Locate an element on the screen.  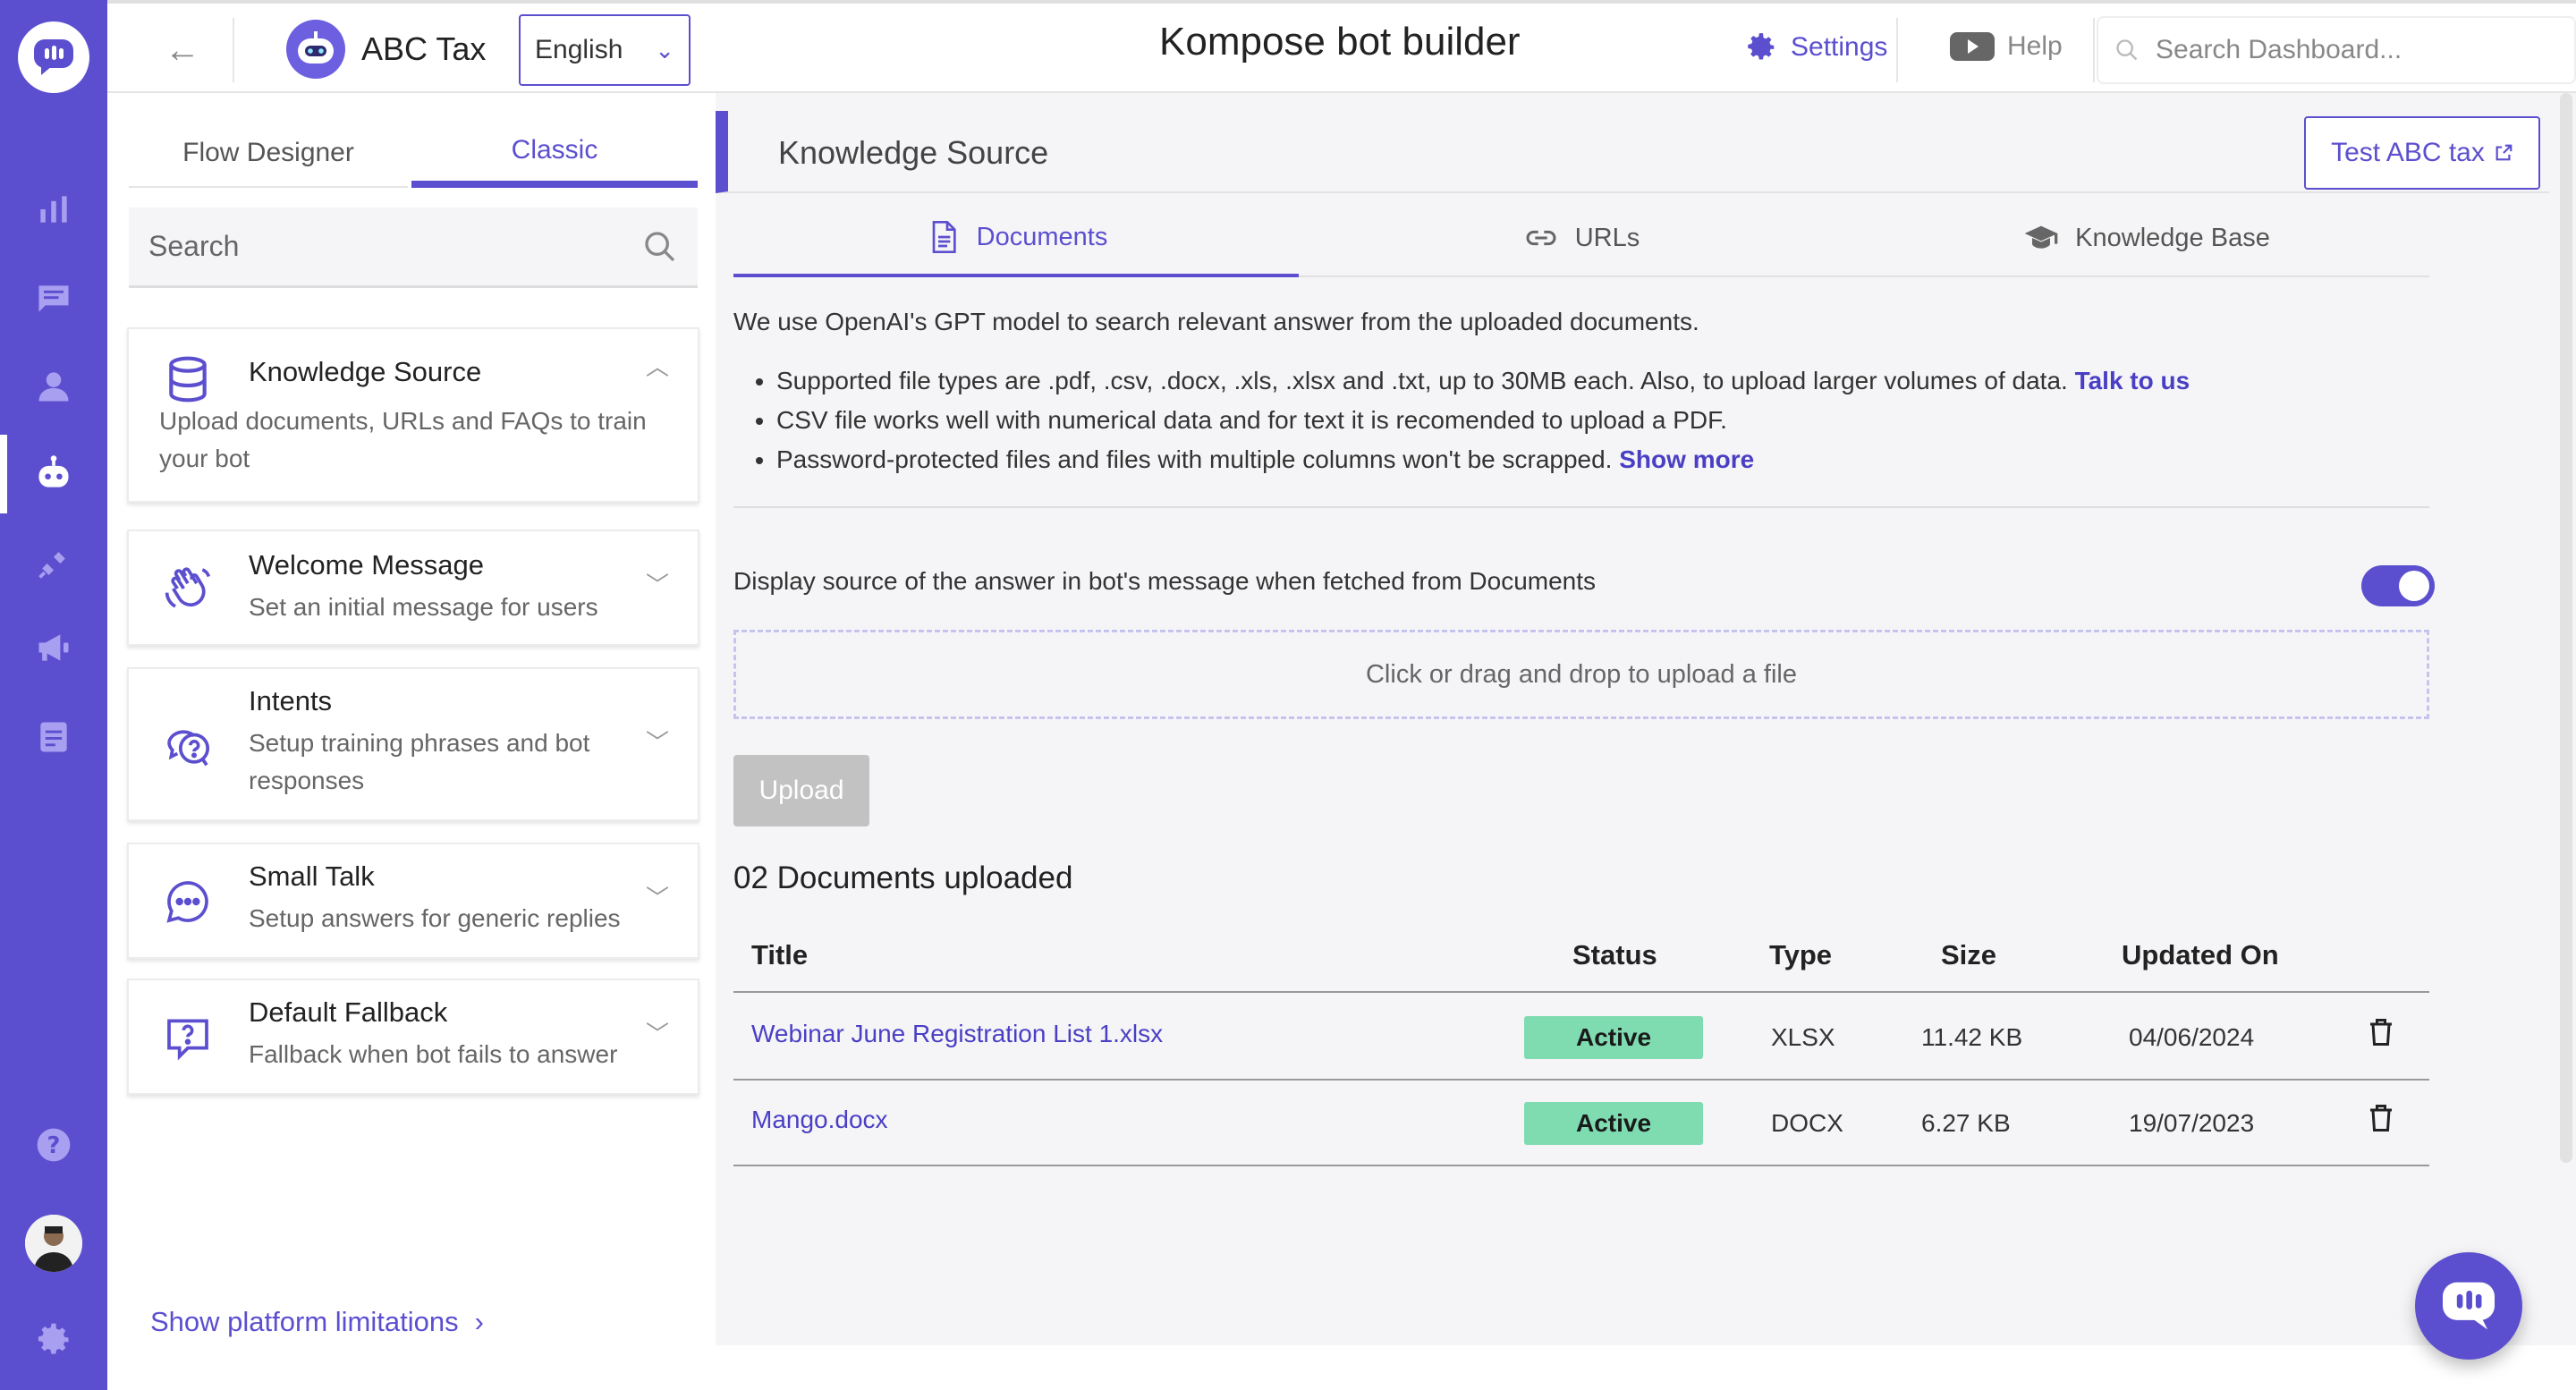
gear-icon is located at coordinates (1761, 46).